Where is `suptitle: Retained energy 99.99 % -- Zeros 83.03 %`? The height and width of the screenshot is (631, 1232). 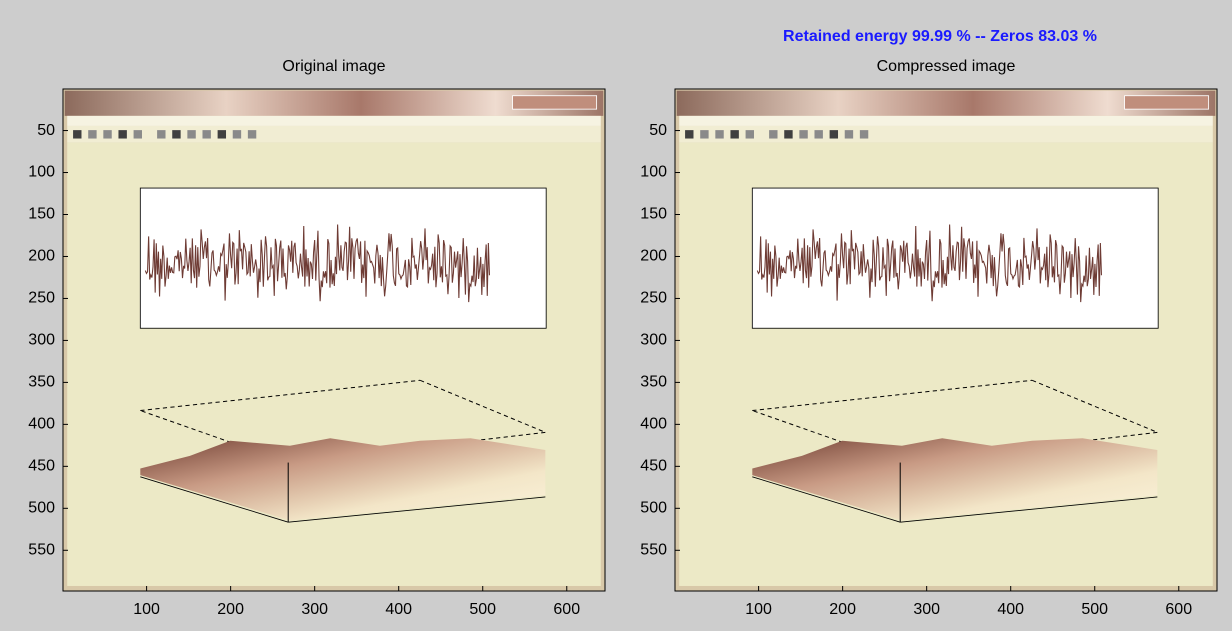
suptitle: Retained energy 99.99 % -- Zeros 83.03 % is located at coordinates (940, 36).